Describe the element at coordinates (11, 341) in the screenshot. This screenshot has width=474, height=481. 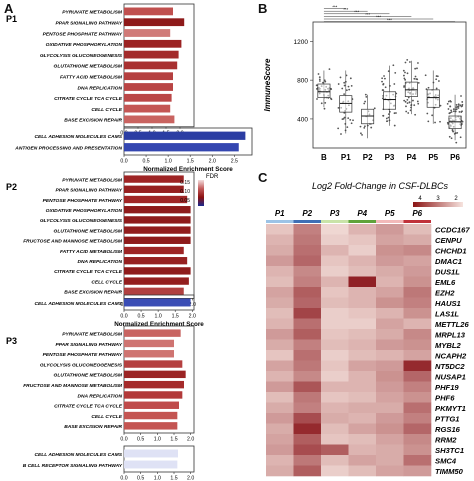
I see `group-title: P3` at that location.